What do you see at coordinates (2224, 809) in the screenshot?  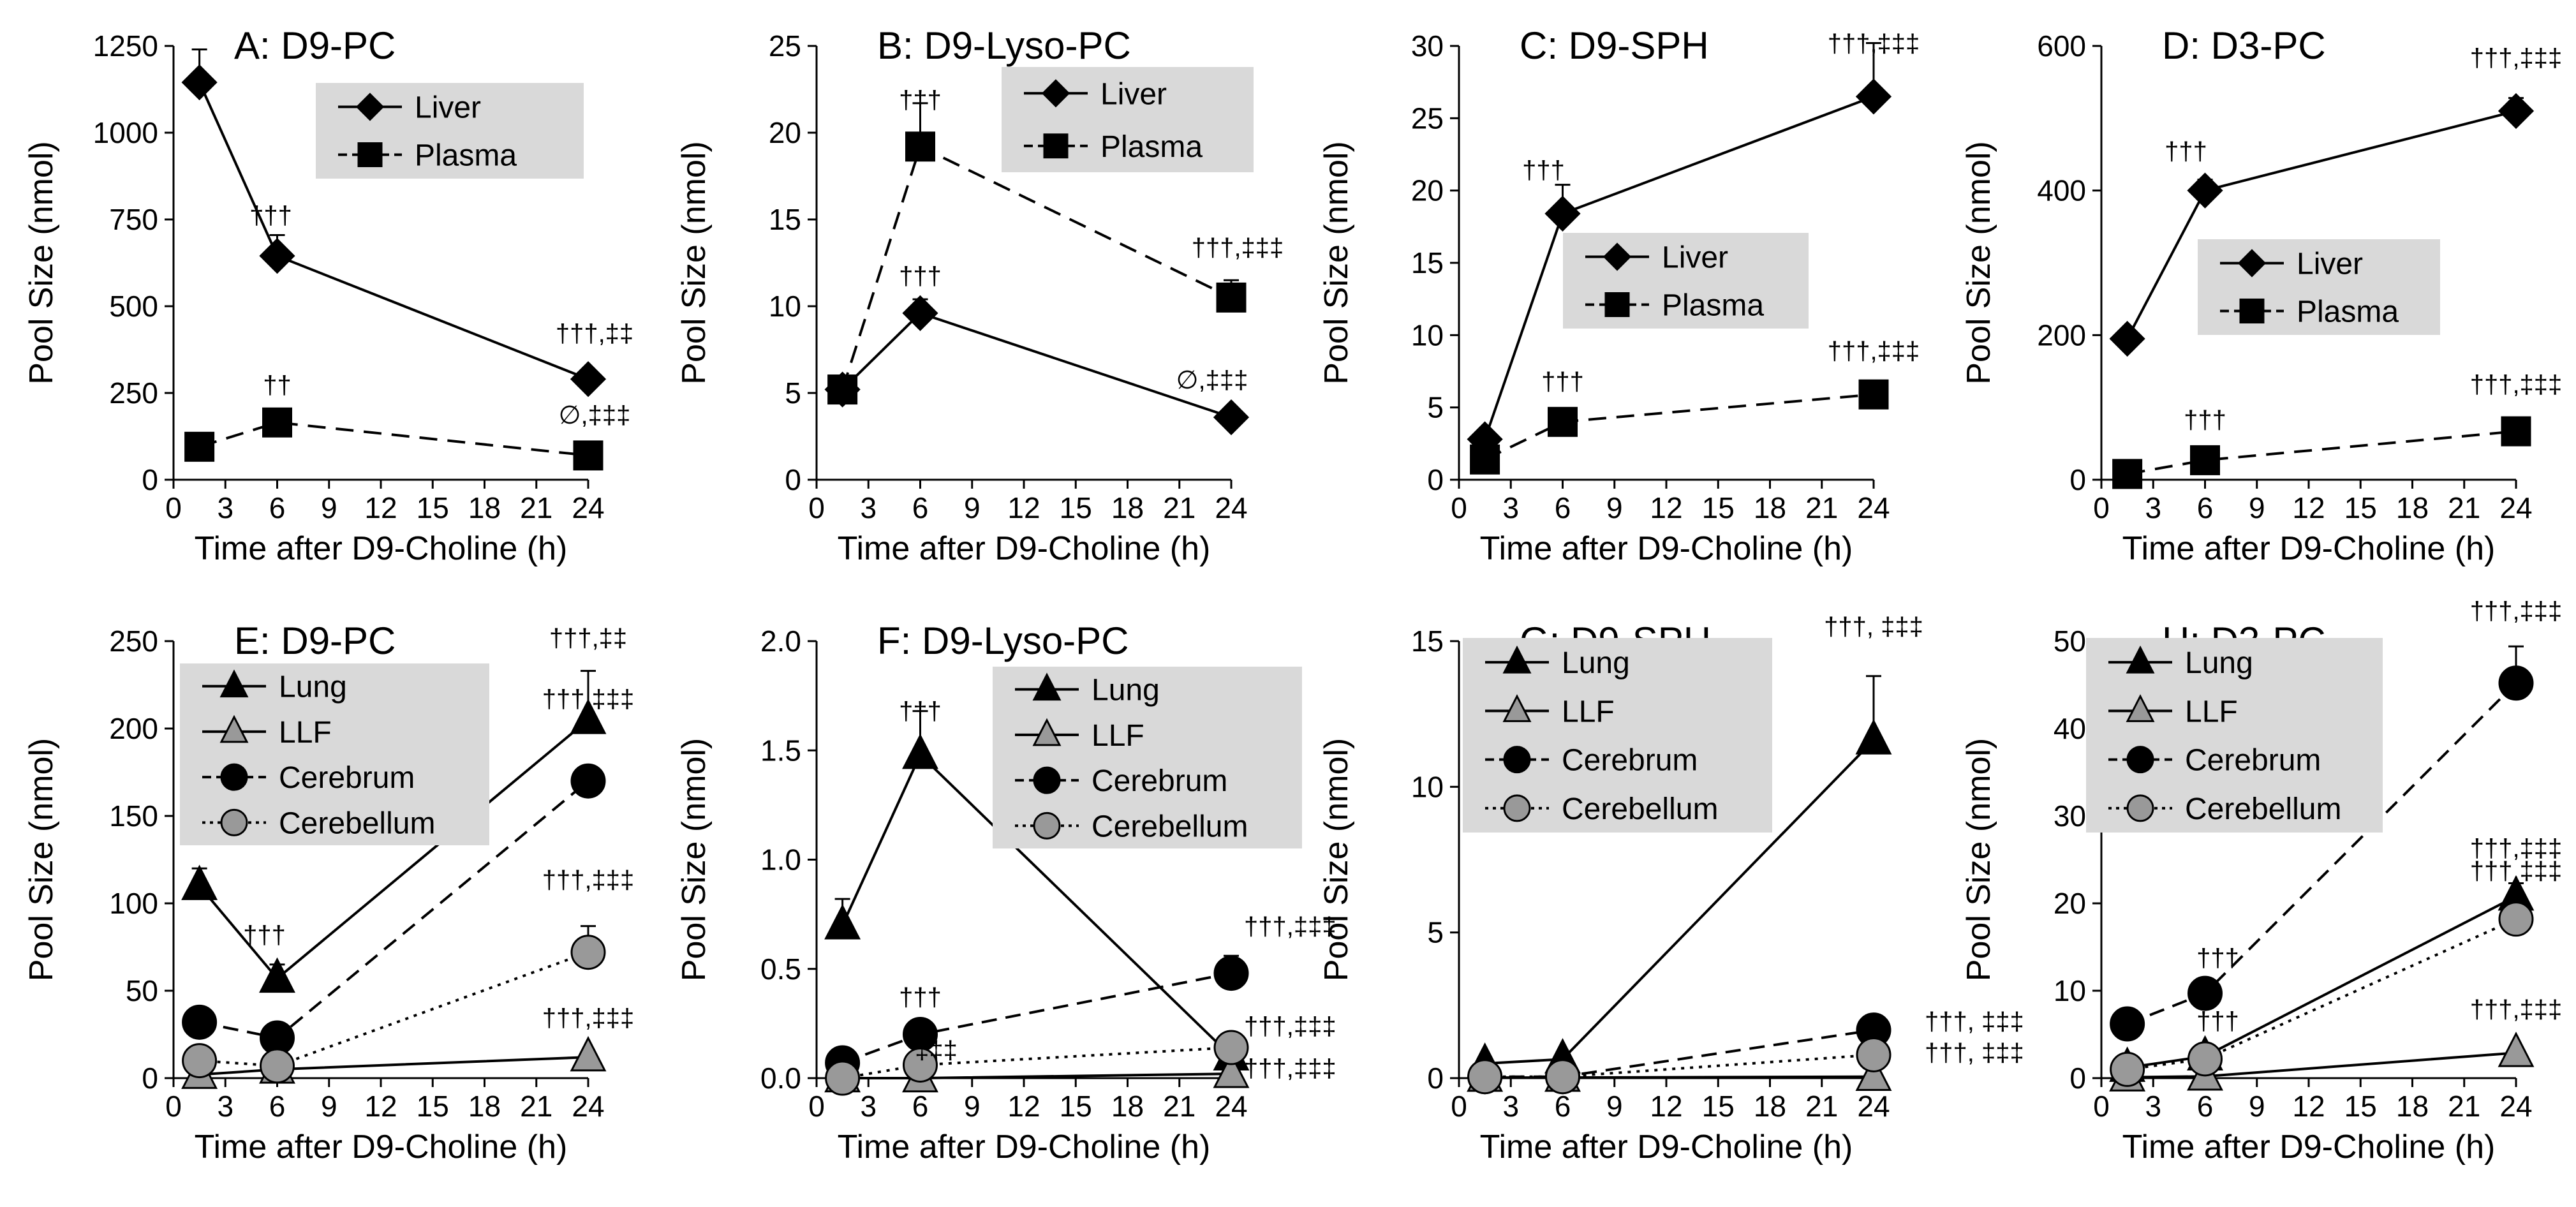 I see `legend-item-cerebellum: Cerebellum` at bounding box center [2224, 809].